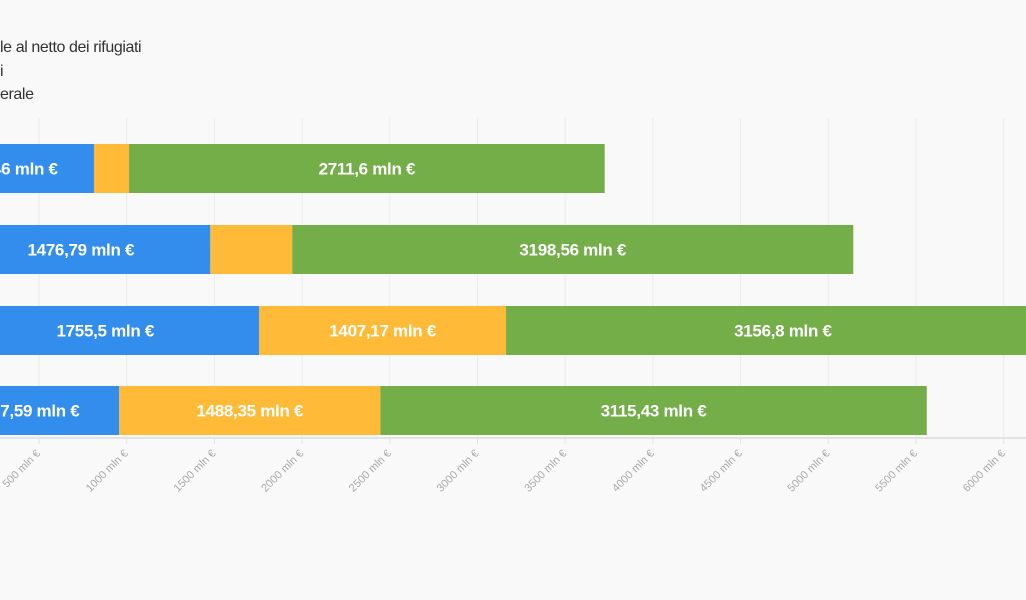 Image resolution: width=1026 pixels, height=600 pixels. I want to click on x-tick-label: 1500 mln €, so click(195, 471).